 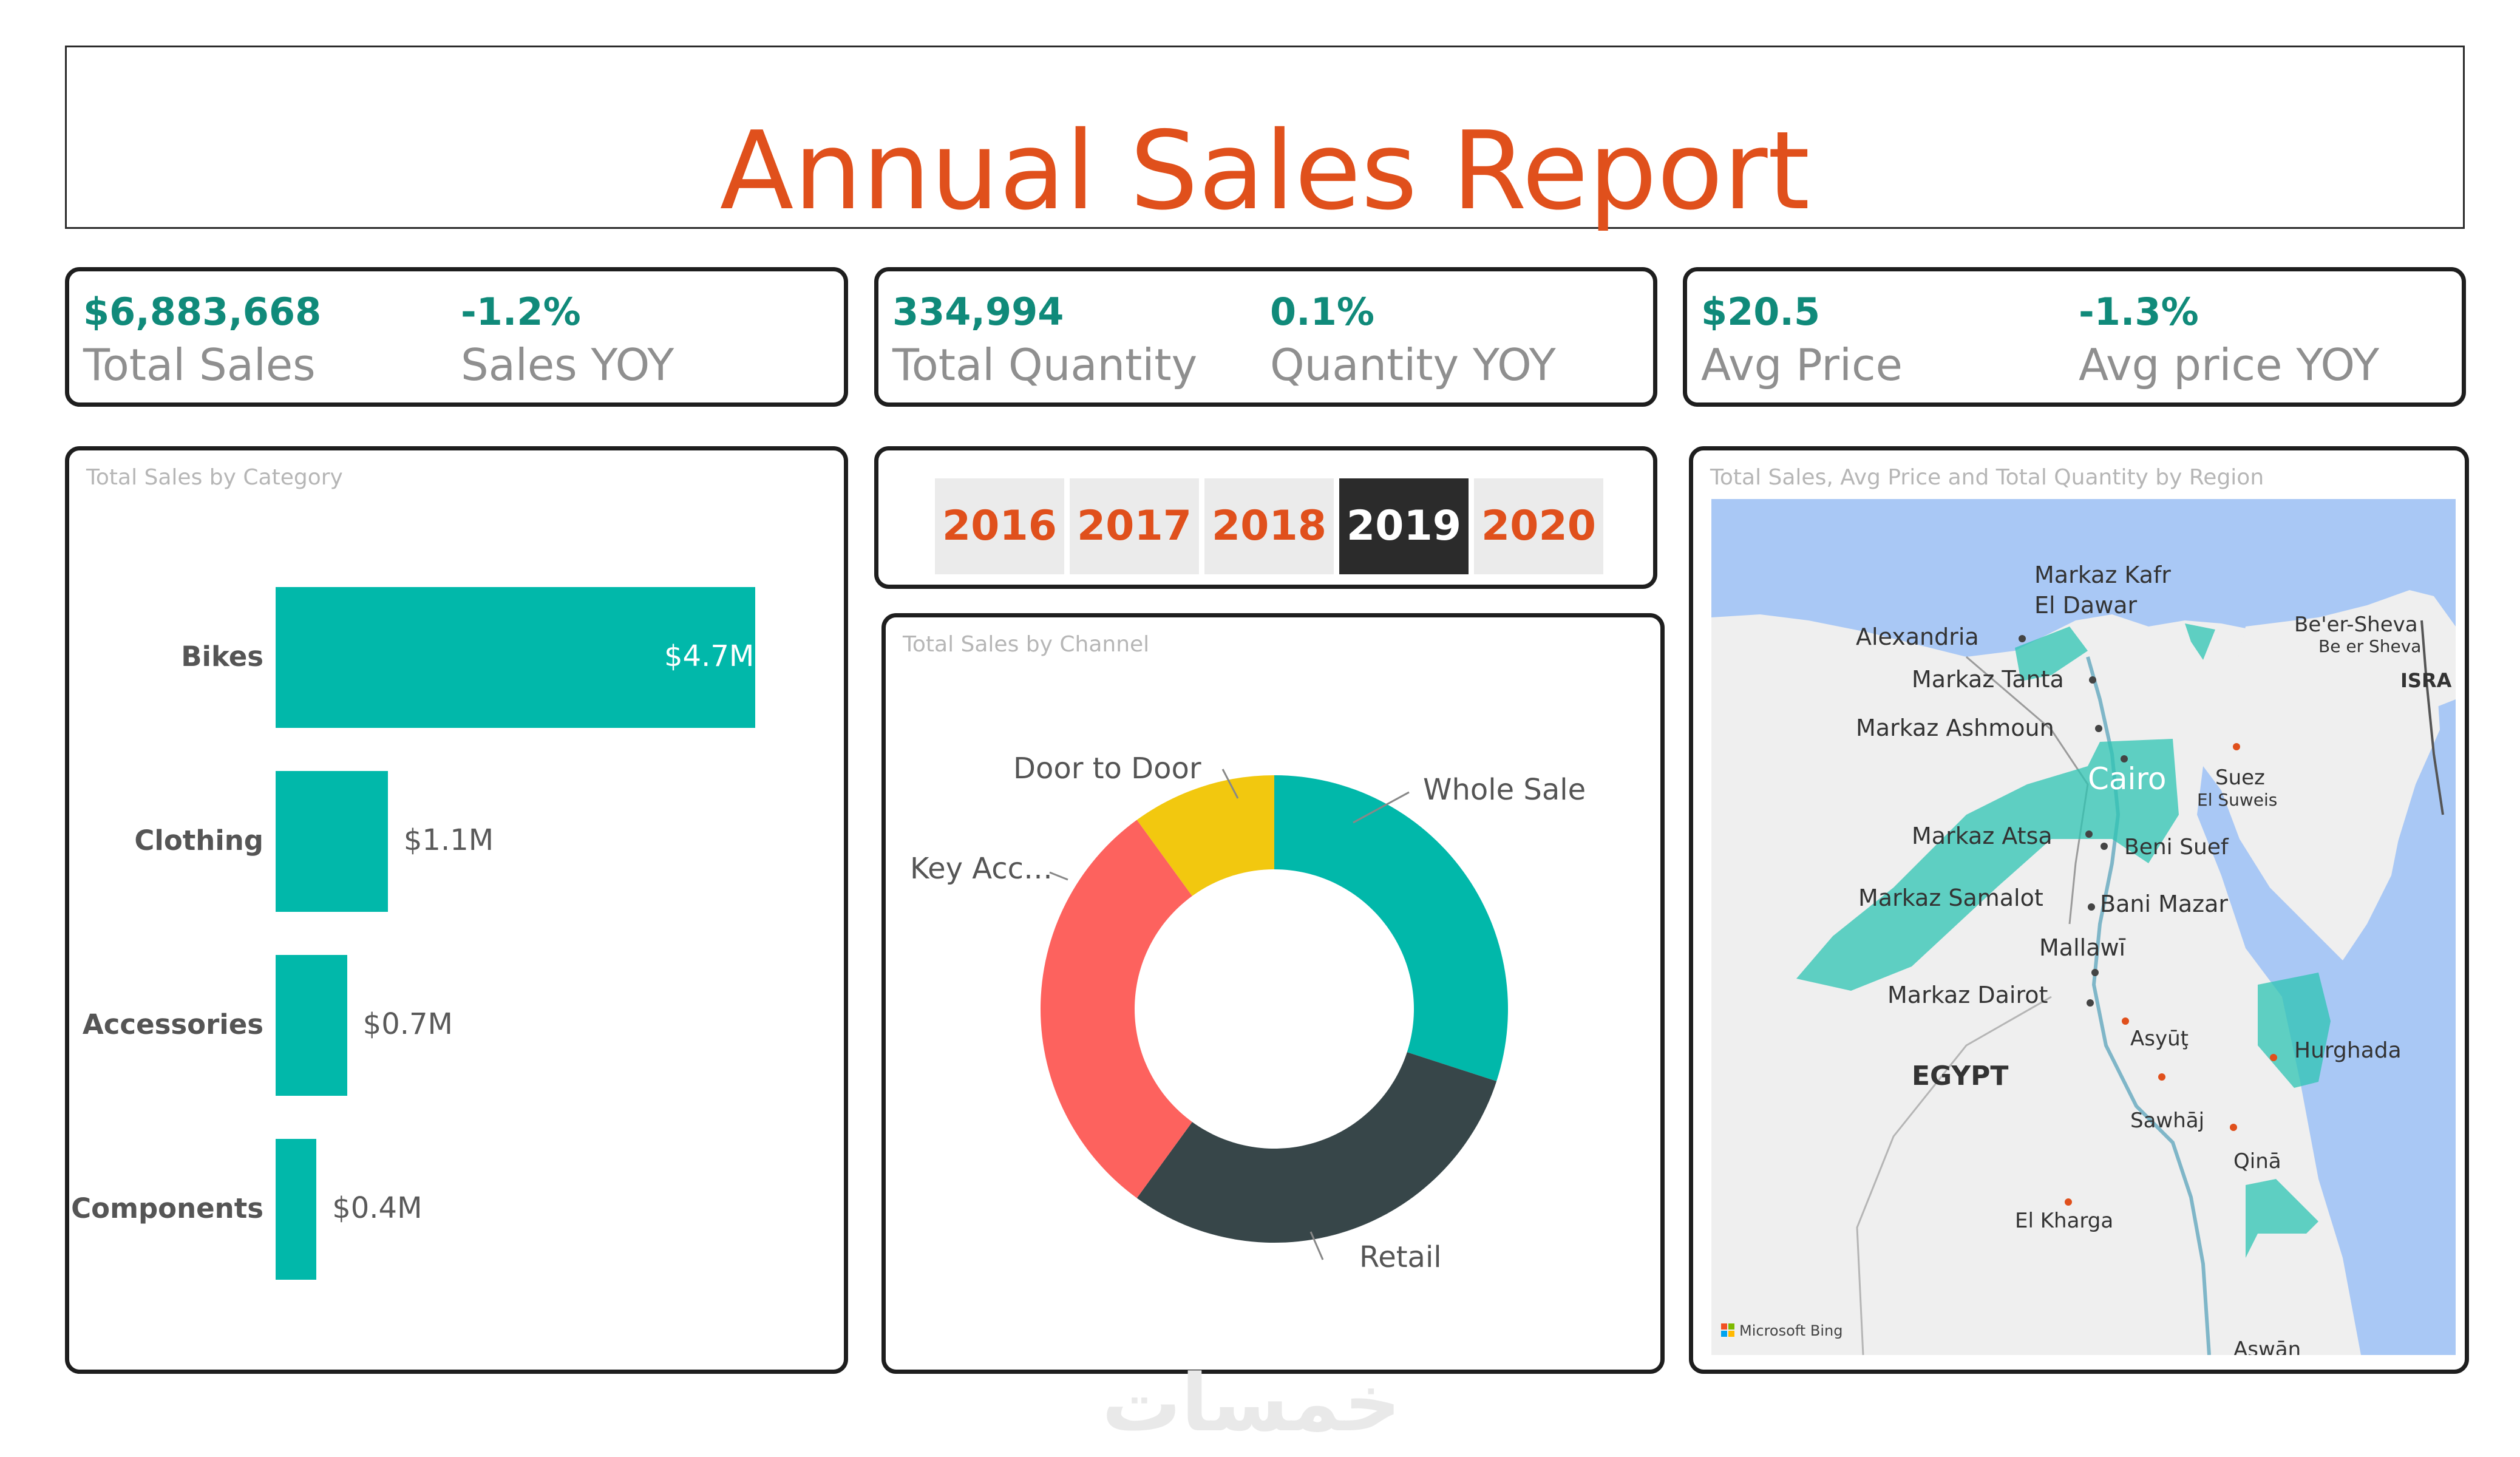 I want to click on map-label: Alexandria, so click(x=1917, y=636).